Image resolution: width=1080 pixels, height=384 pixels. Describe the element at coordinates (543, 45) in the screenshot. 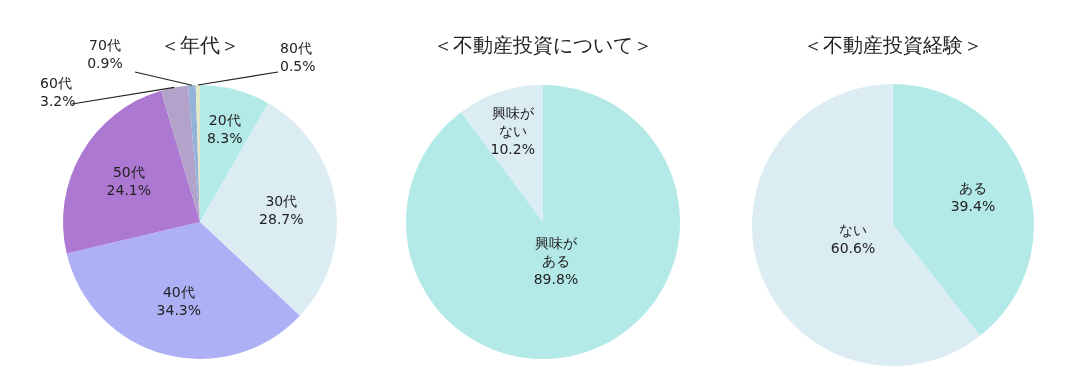

I see `title: ＜不動産投資について＞` at that location.